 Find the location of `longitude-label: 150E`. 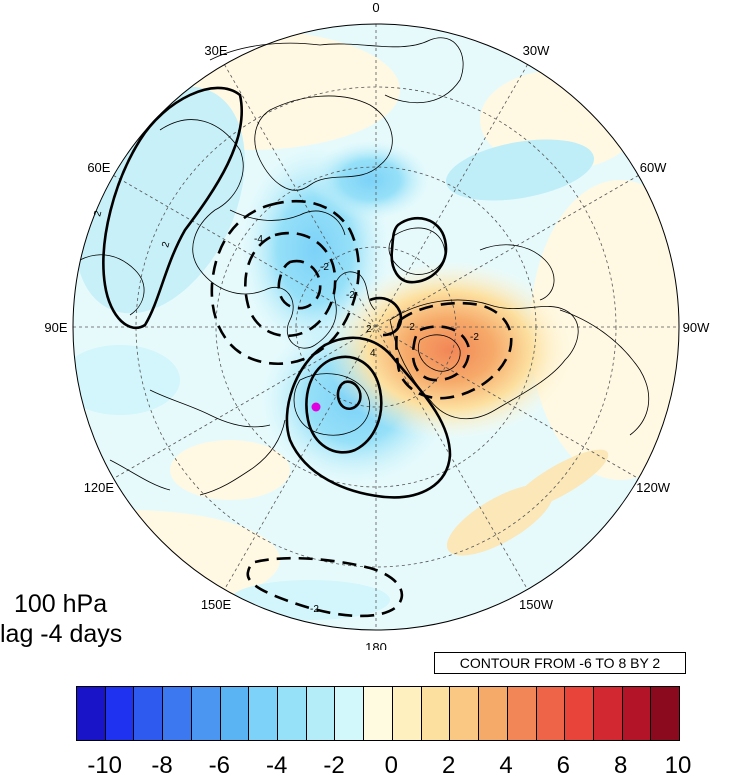

longitude-label: 150E is located at coordinates (216, 604).